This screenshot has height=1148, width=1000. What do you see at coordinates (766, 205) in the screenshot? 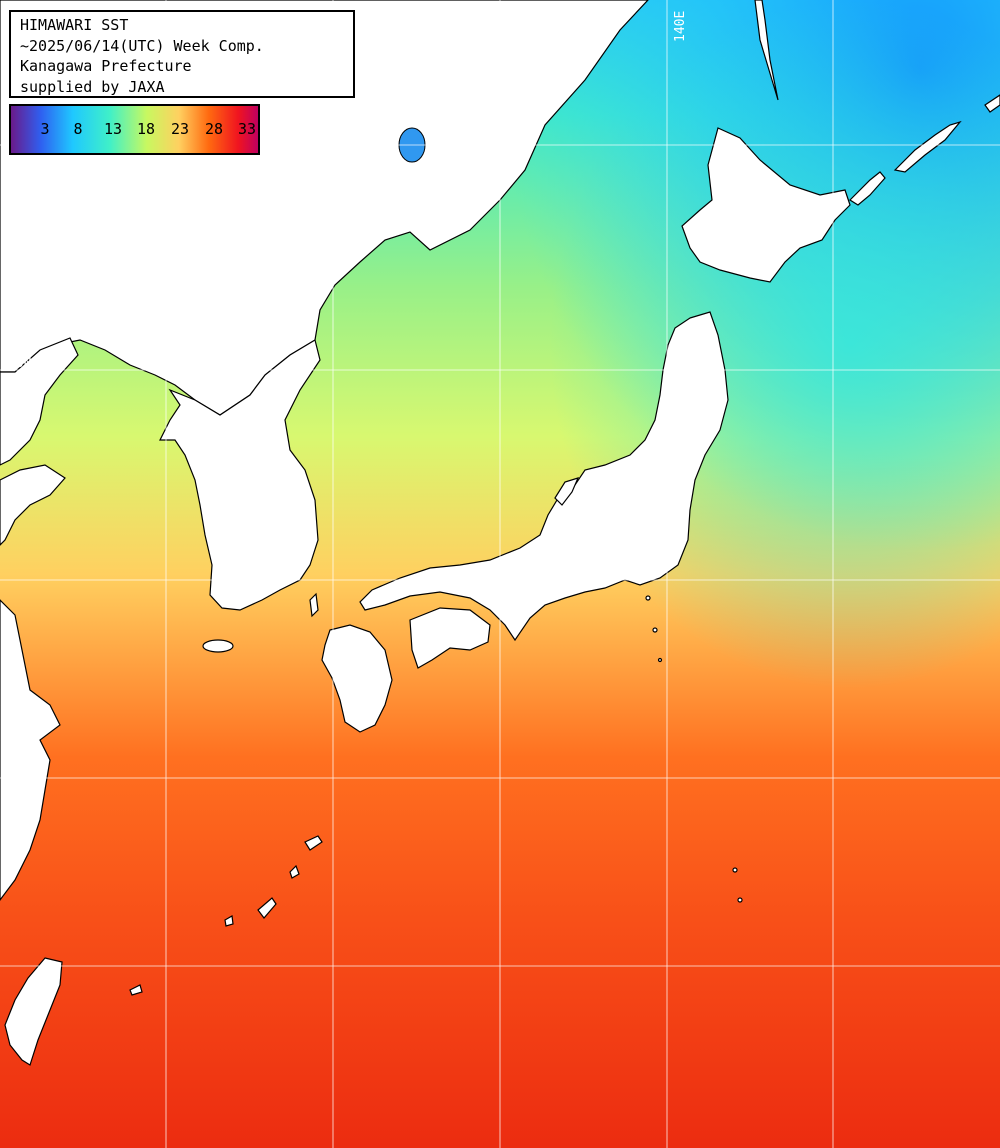
I see `hokkaido-island` at bounding box center [766, 205].